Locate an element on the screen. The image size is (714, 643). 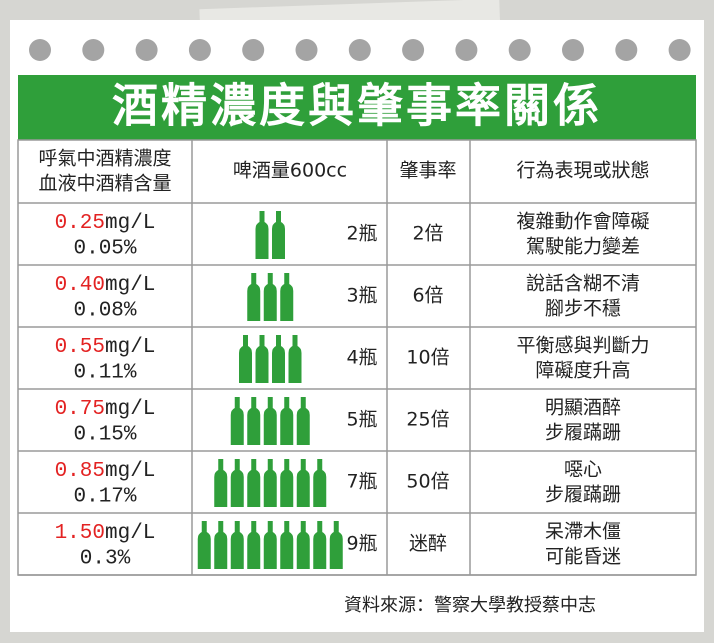
accident-rate: 50倍 is located at coordinates (427, 482).